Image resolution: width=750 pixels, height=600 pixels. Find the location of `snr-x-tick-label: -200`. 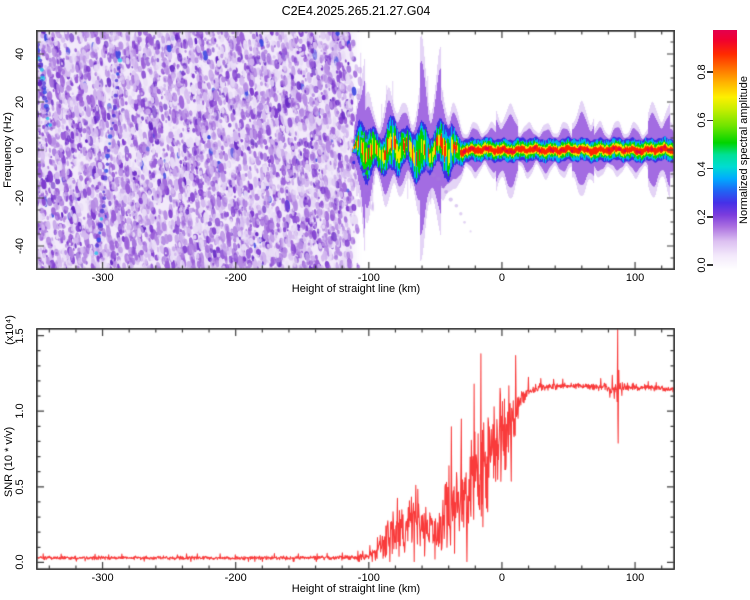

snr-x-tick-label: -200 is located at coordinates (235, 578).